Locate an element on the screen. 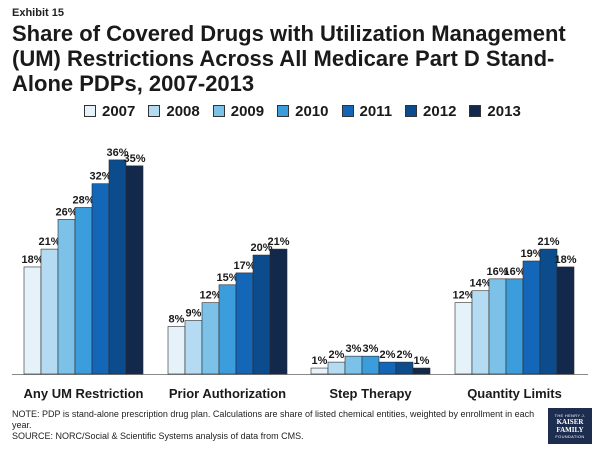 This screenshot has width=600, height=450. legend-item-2012: 2012 is located at coordinates (430, 111).